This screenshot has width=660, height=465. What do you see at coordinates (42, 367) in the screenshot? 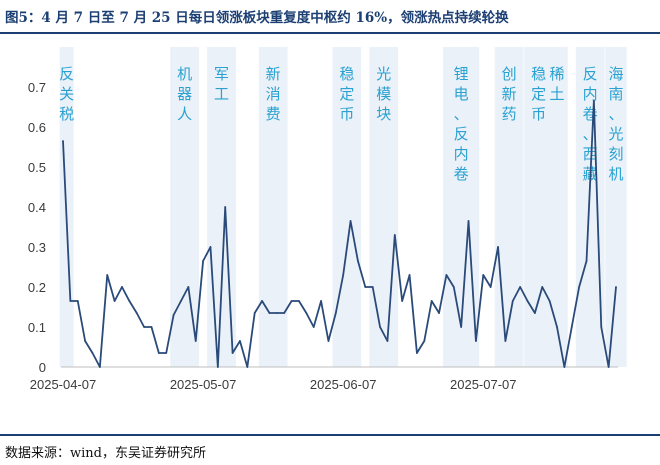
I see `y-tick-label: 0` at bounding box center [42, 367].